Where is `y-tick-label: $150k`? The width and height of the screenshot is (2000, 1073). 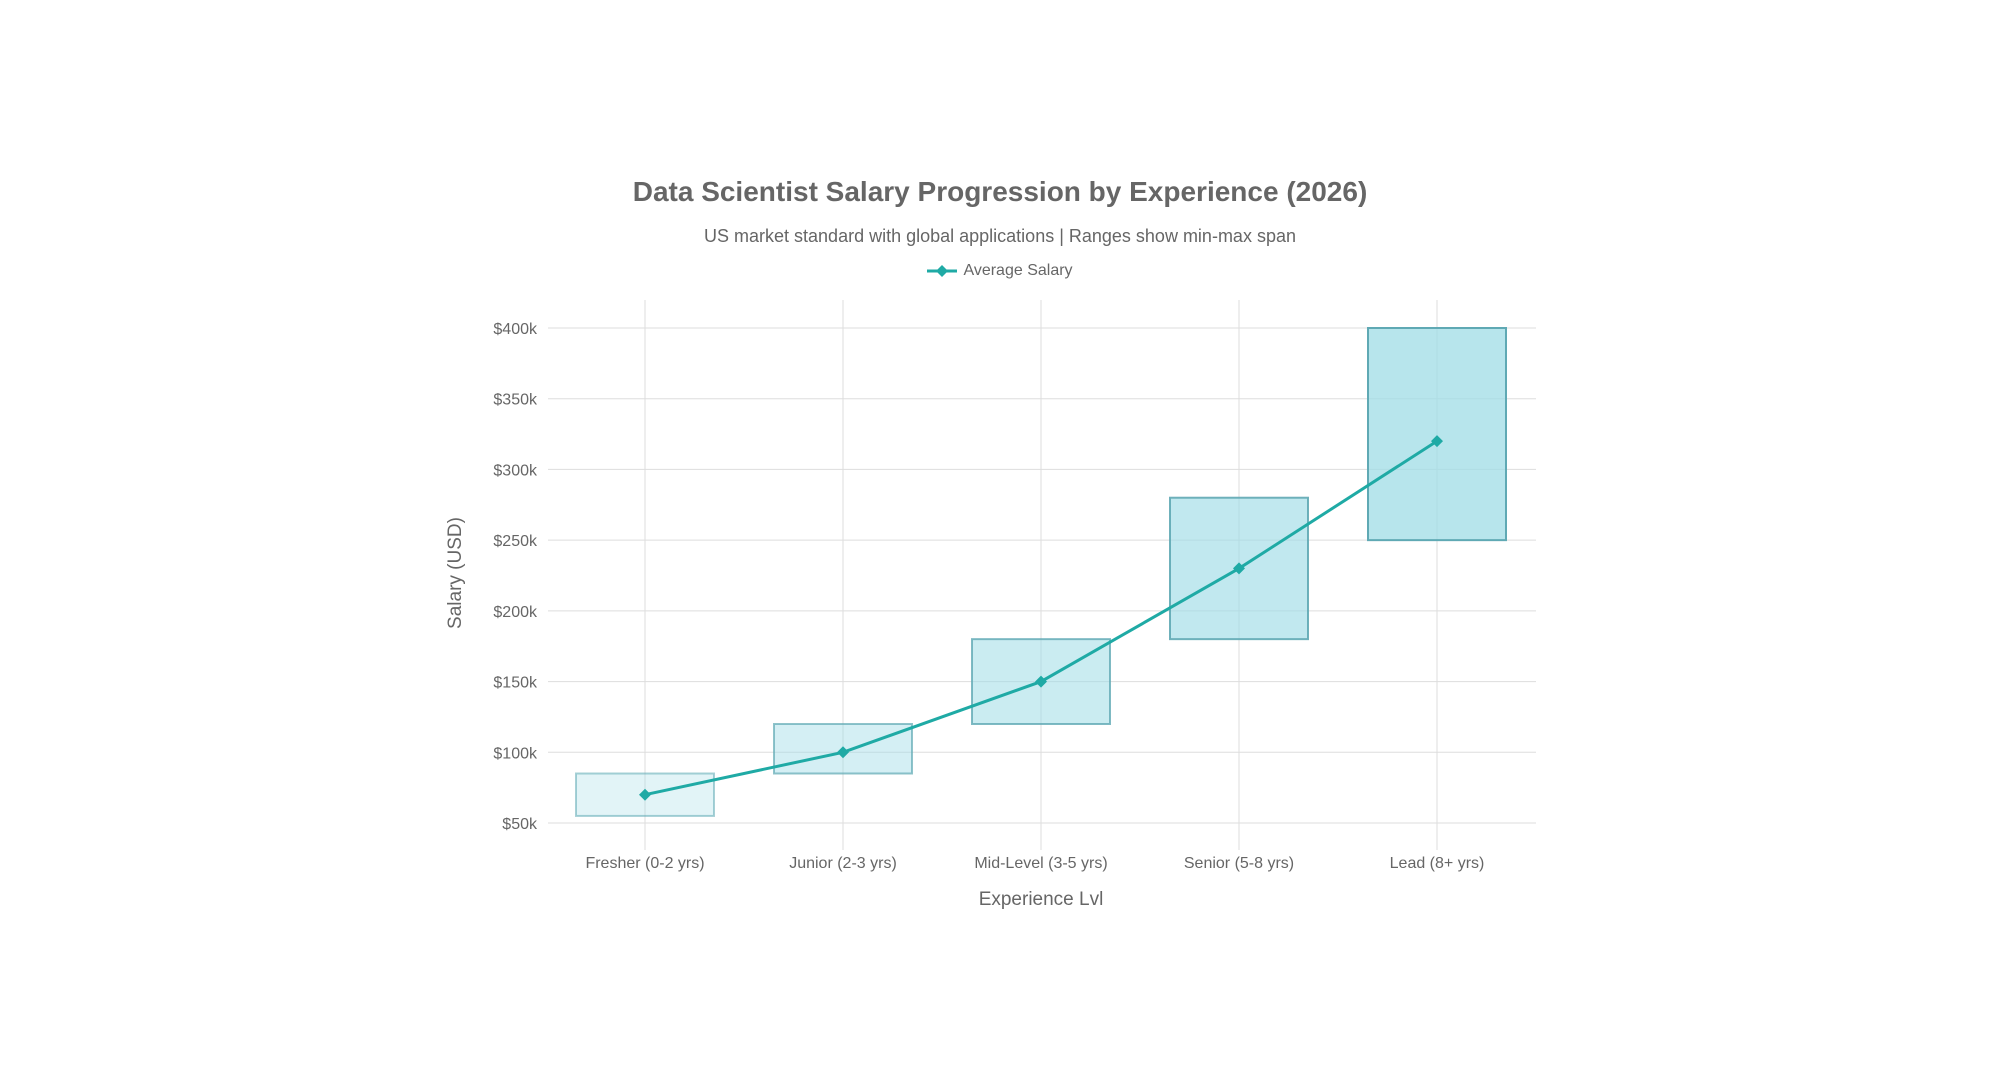 y-tick-label: $150k is located at coordinates (515, 683).